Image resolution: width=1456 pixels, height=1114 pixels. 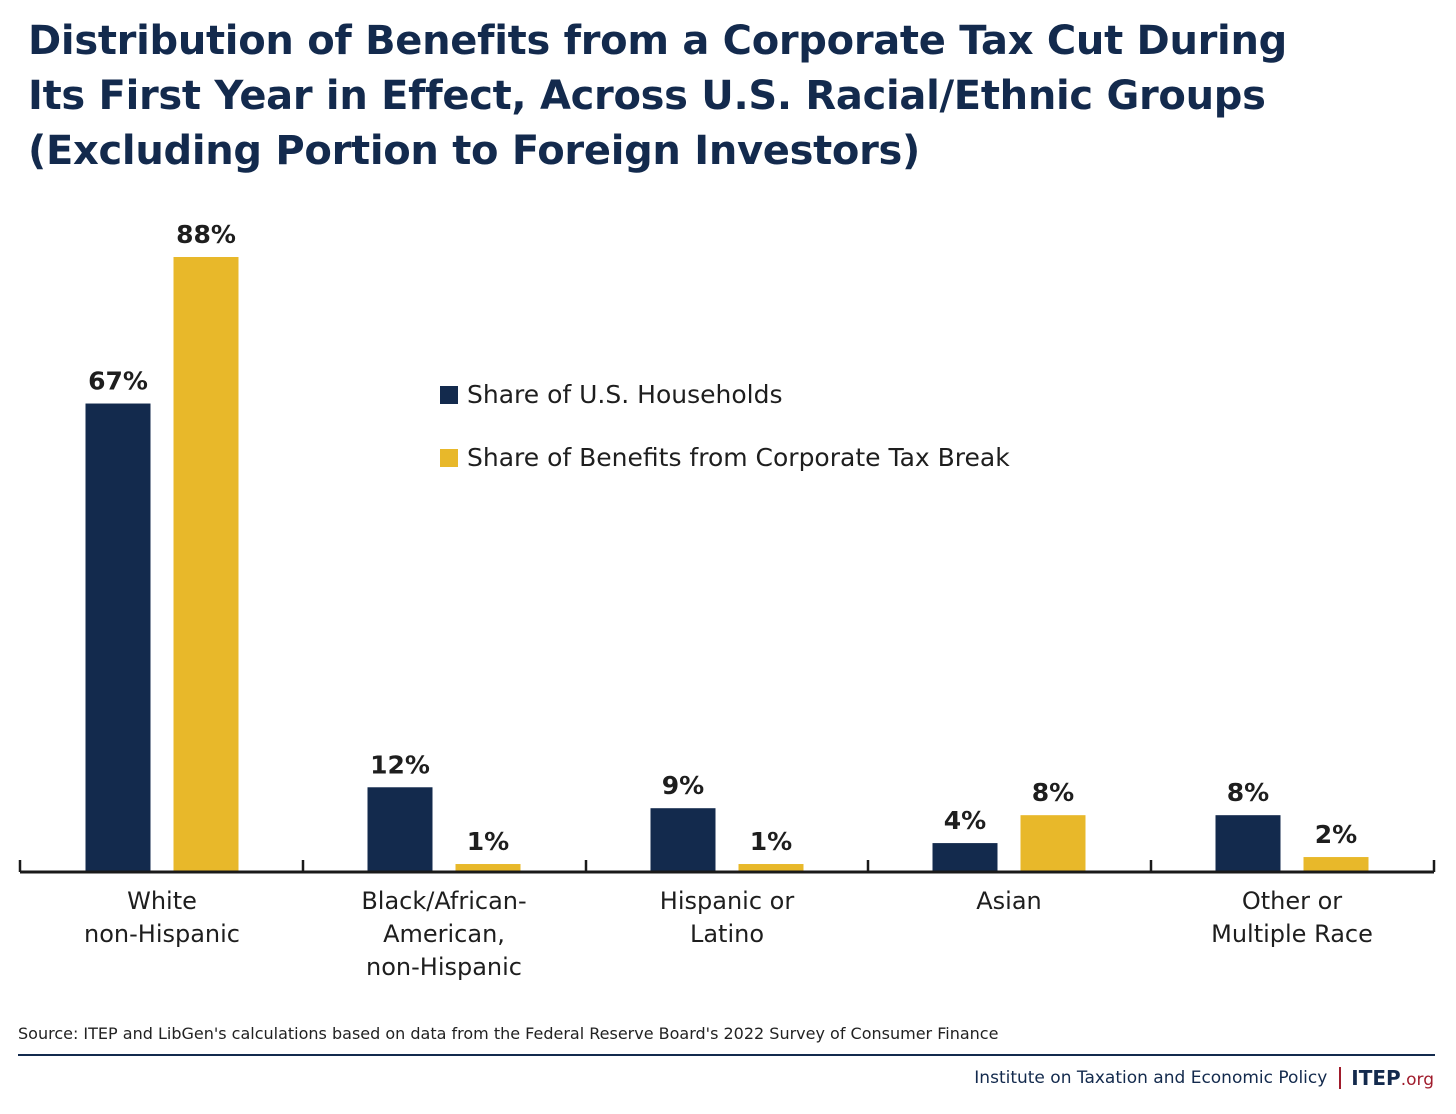 I want to click on category-label-4: Other or Multiple Race, so click(x=1292, y=917).